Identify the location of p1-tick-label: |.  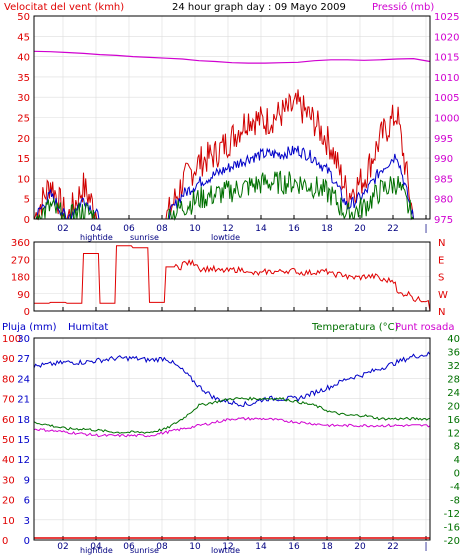
(425, 229).